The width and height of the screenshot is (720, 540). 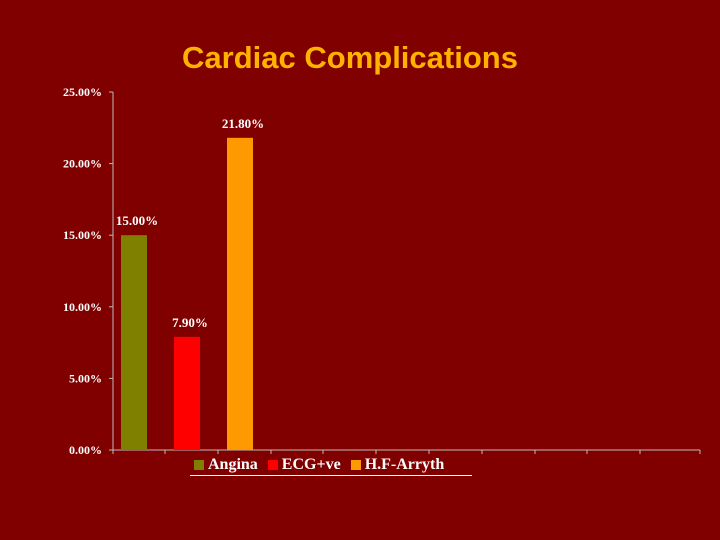 I want to click on chart-title: Cardiac Complications, so click(x=350, y=57).